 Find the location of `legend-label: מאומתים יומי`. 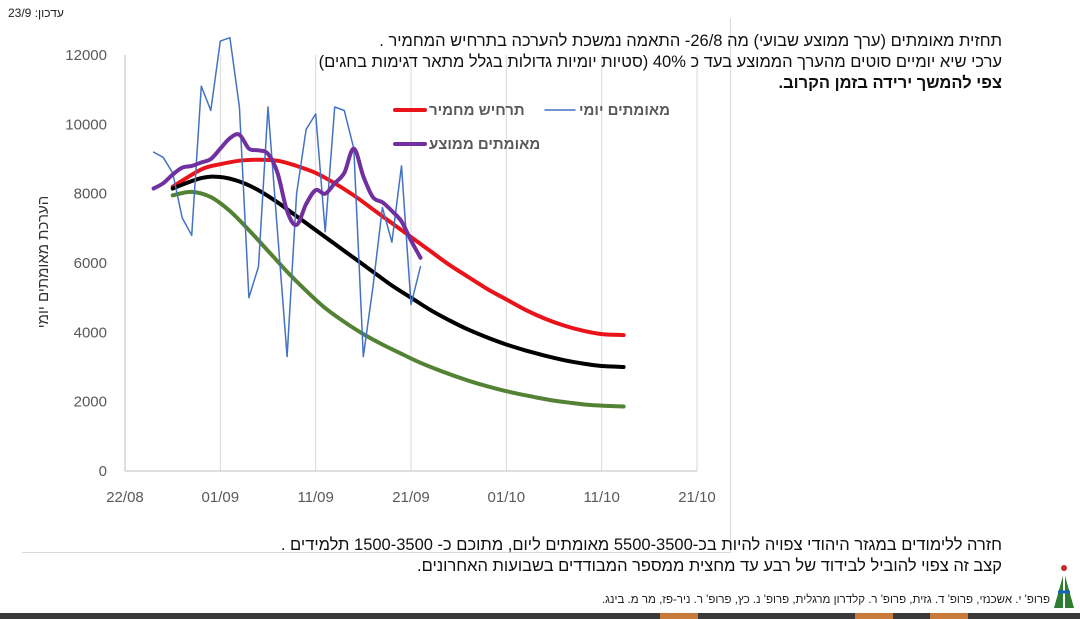

legend-label: מאומתים יומי is located at coordinates (624, 110).